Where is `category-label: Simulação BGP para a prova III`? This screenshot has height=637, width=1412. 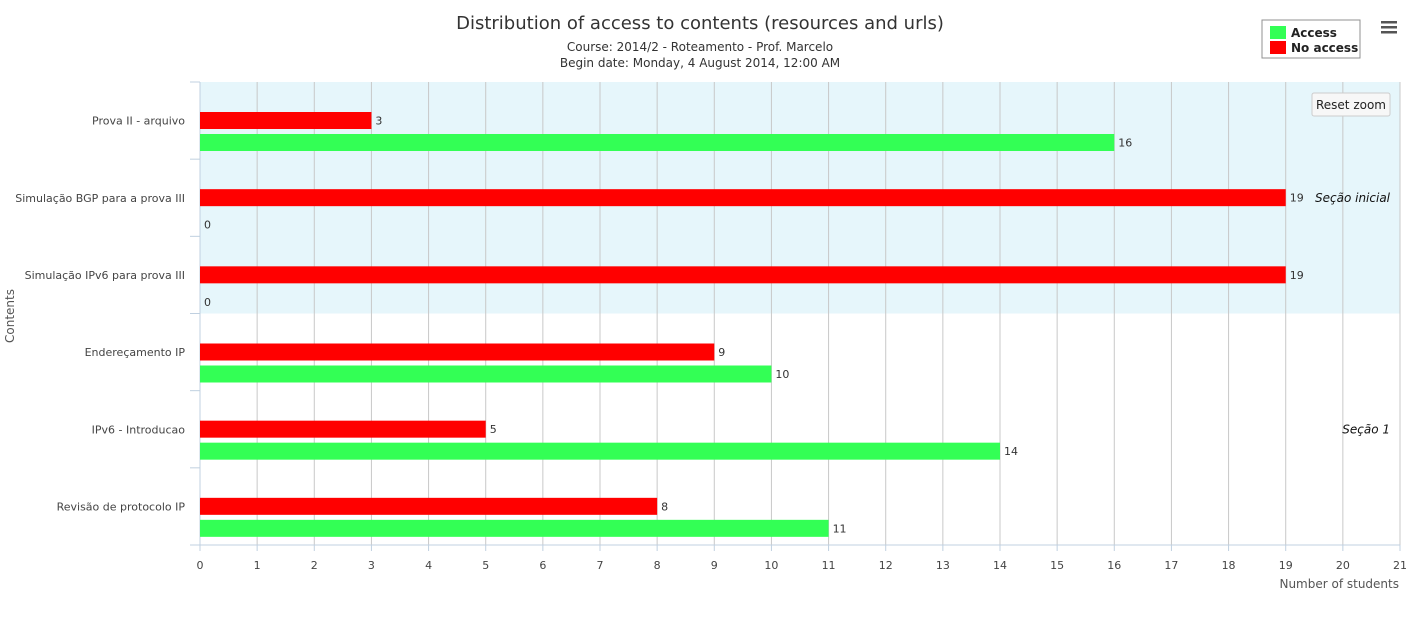 category-label: Simulação BGP para a prova III is located at coordinates (100, 198).